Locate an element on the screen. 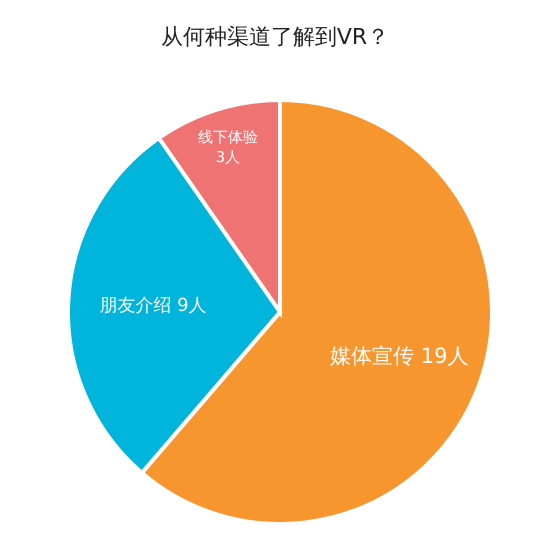 The height and width of the screenshot is (550, 550). slice-label: 朋友介绍 9人 is located at coordinates (153, 305).